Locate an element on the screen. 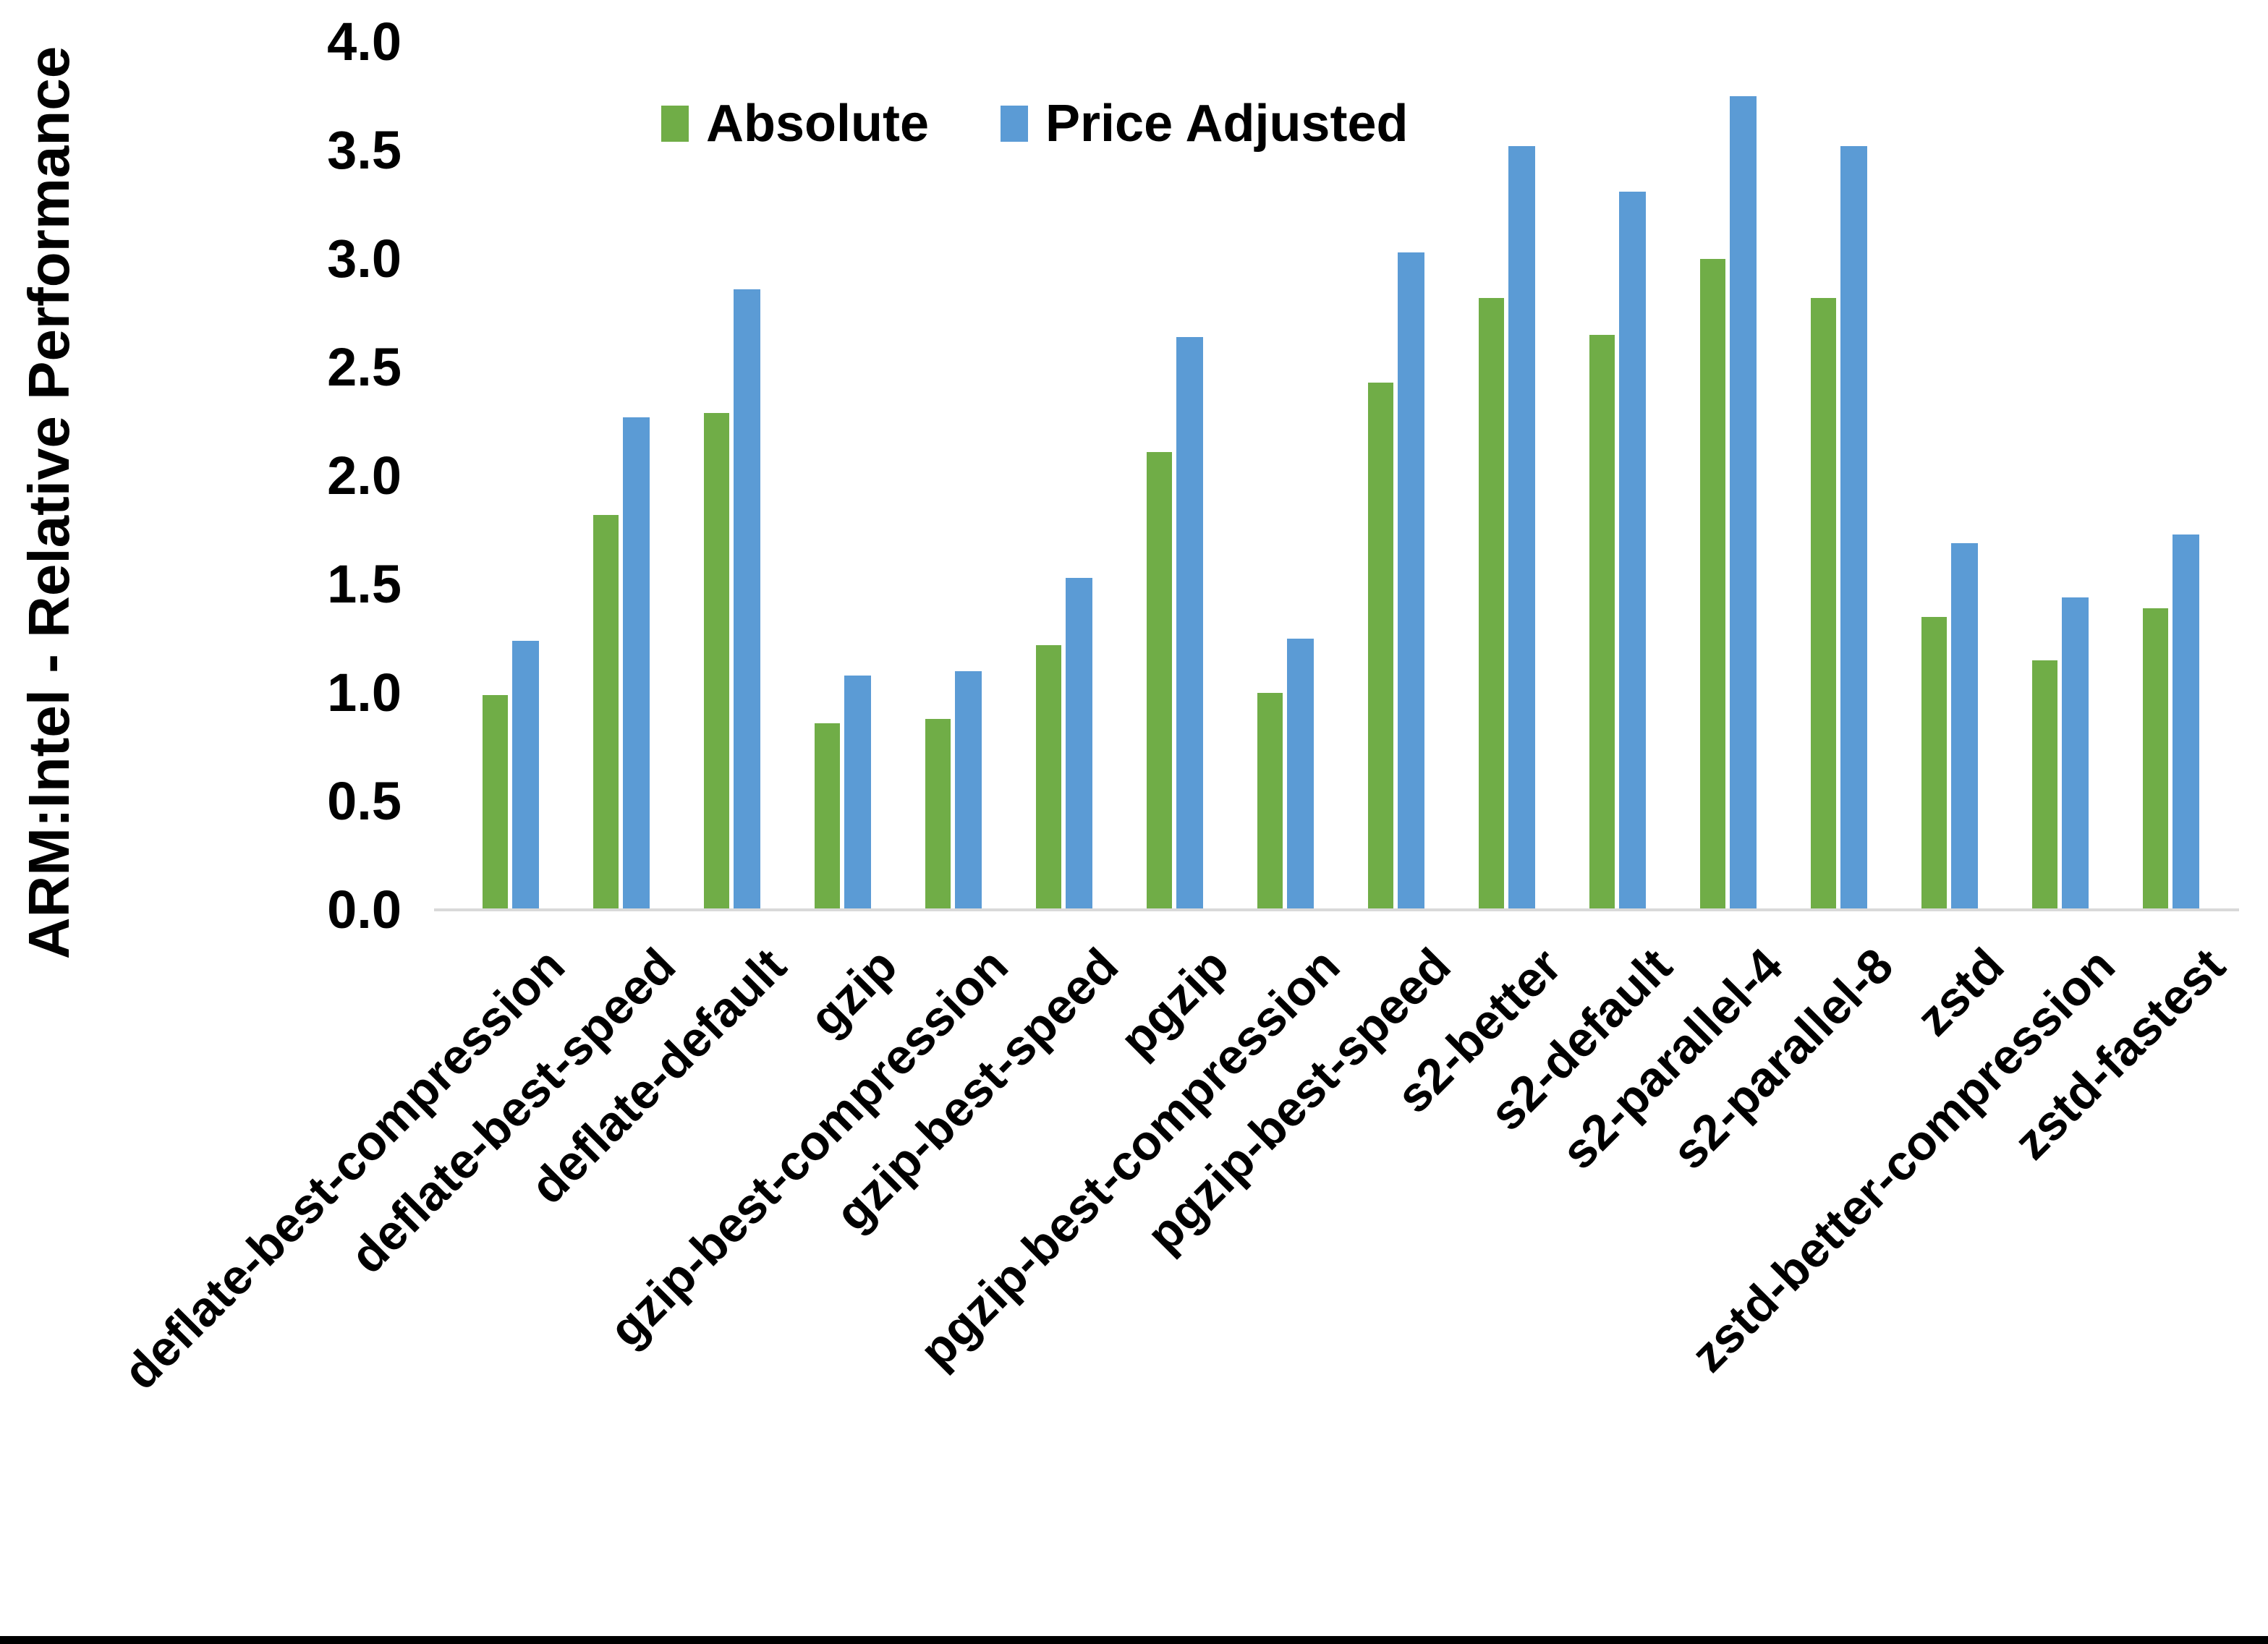  bar-price-adjusted-pgzip-best-compression is located at coordinates (1300, 774).